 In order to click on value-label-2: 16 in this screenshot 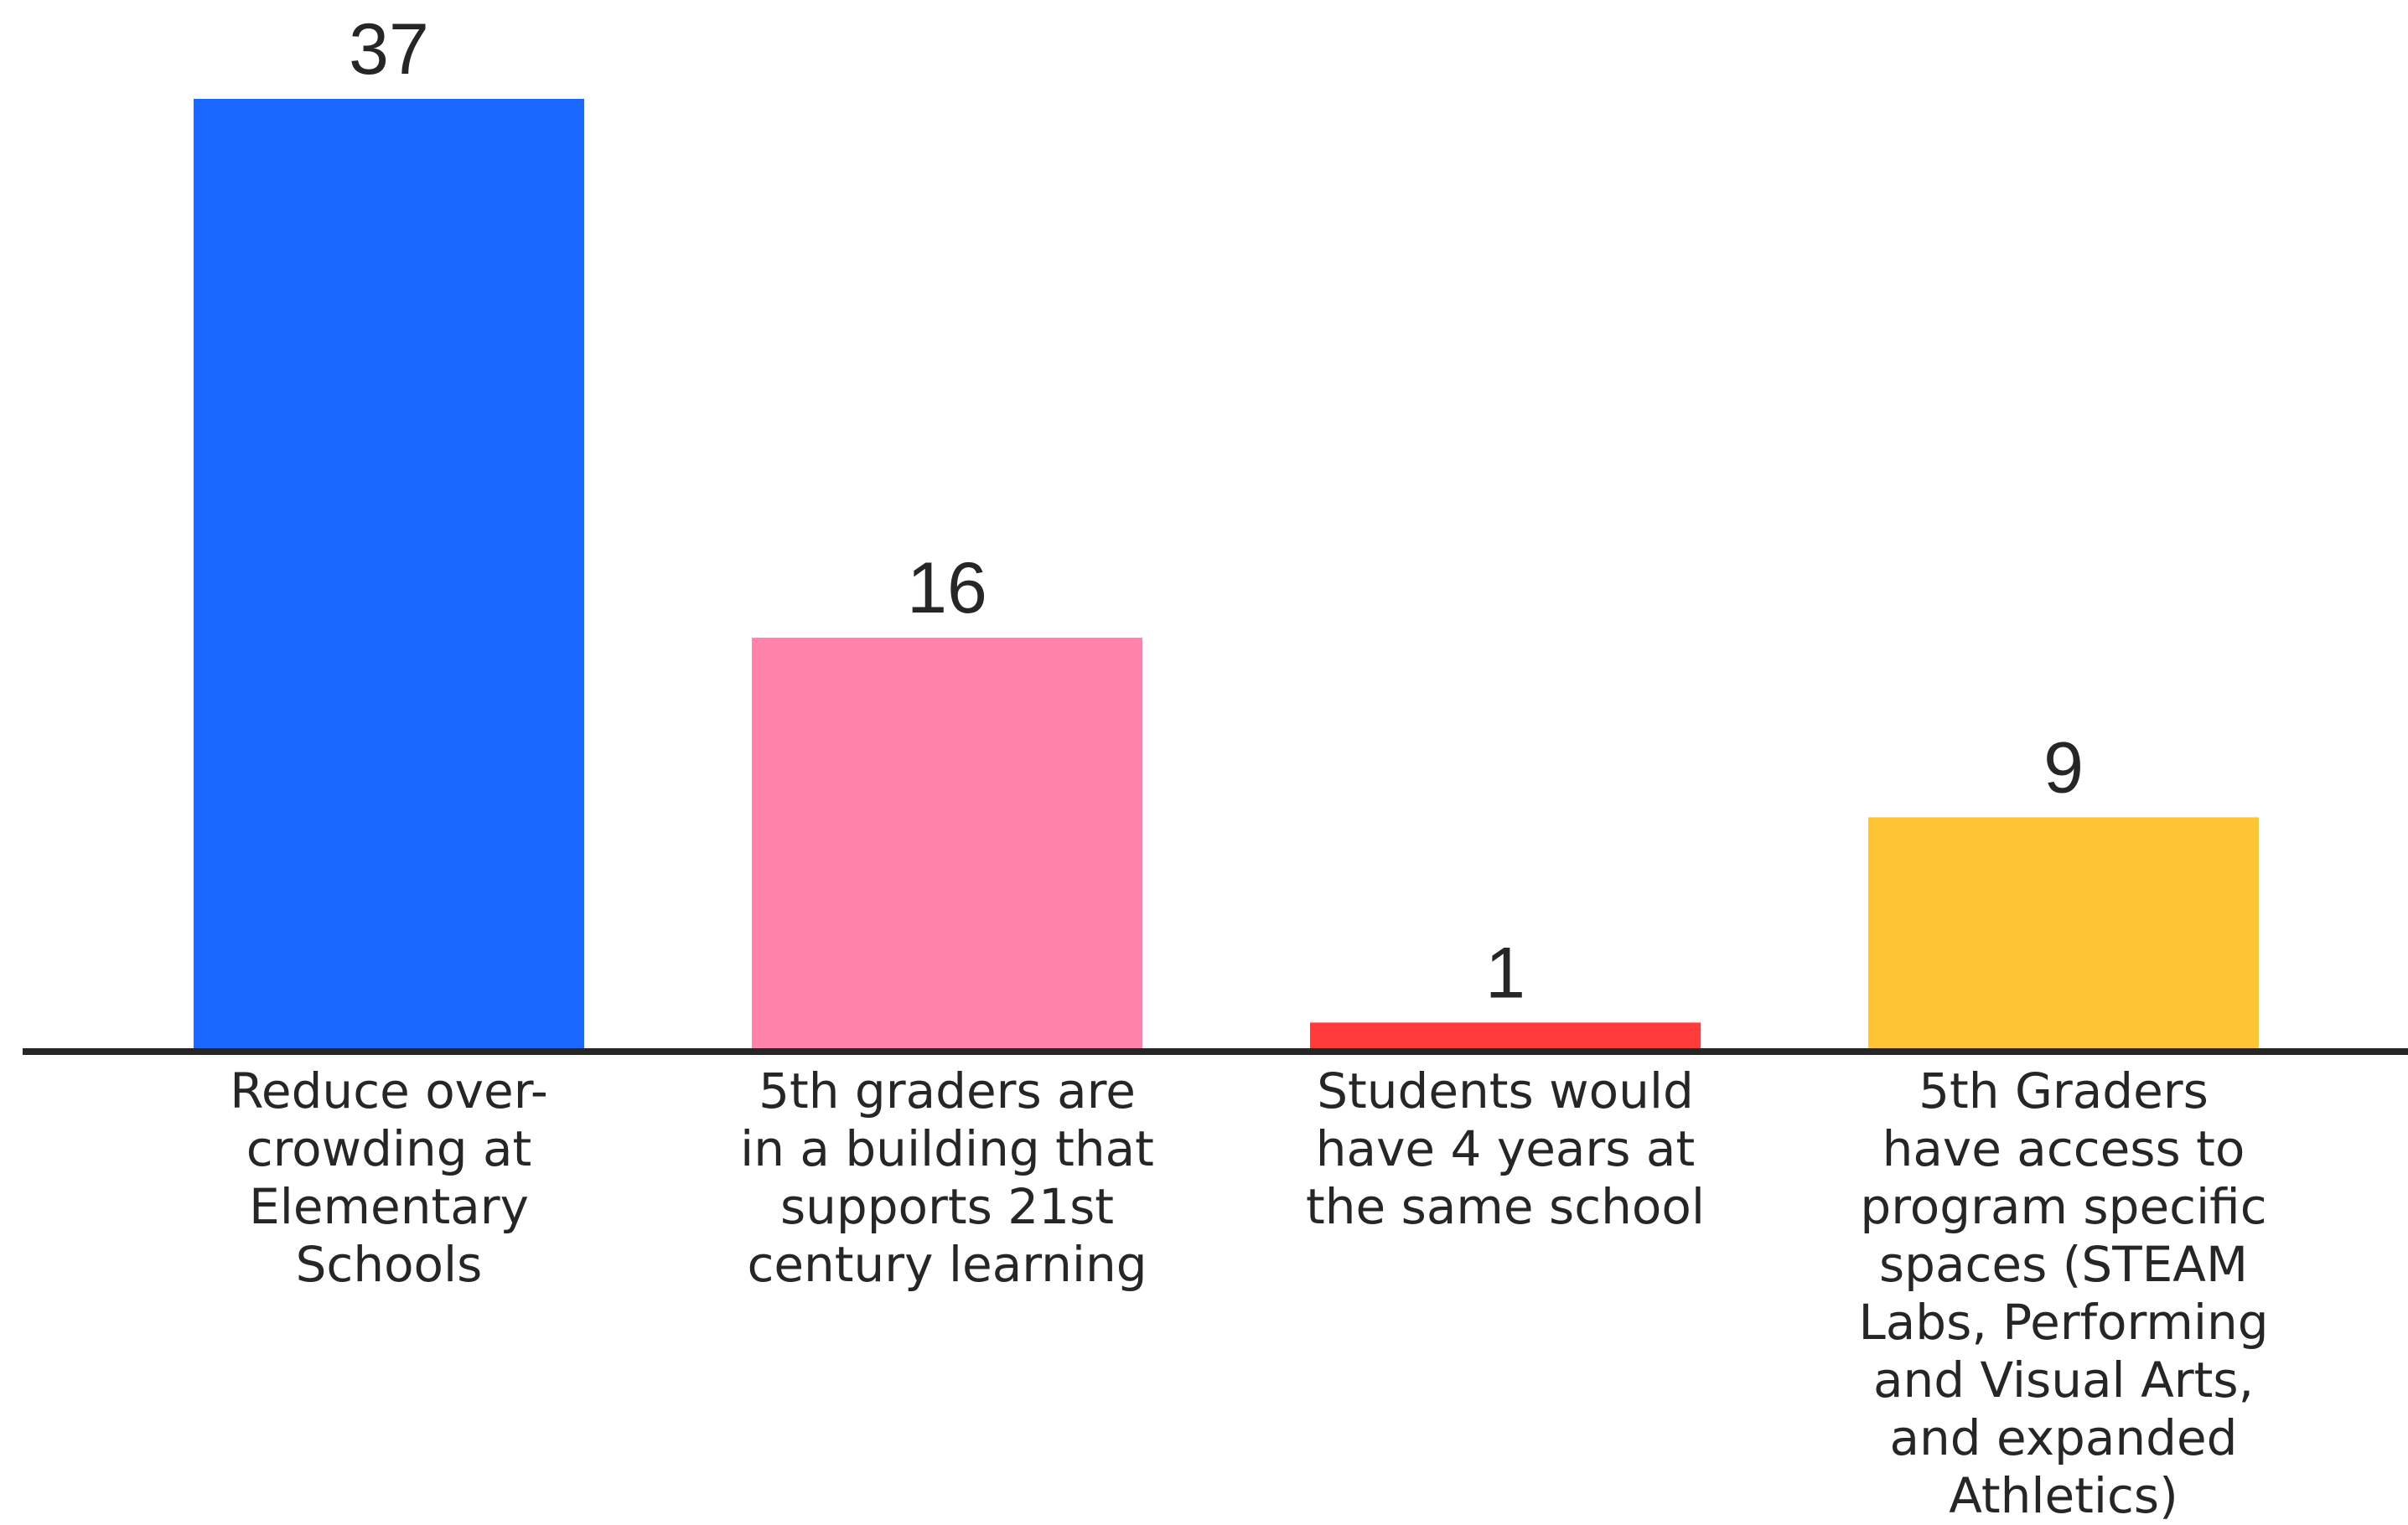, I will do `click(947, 588)`.